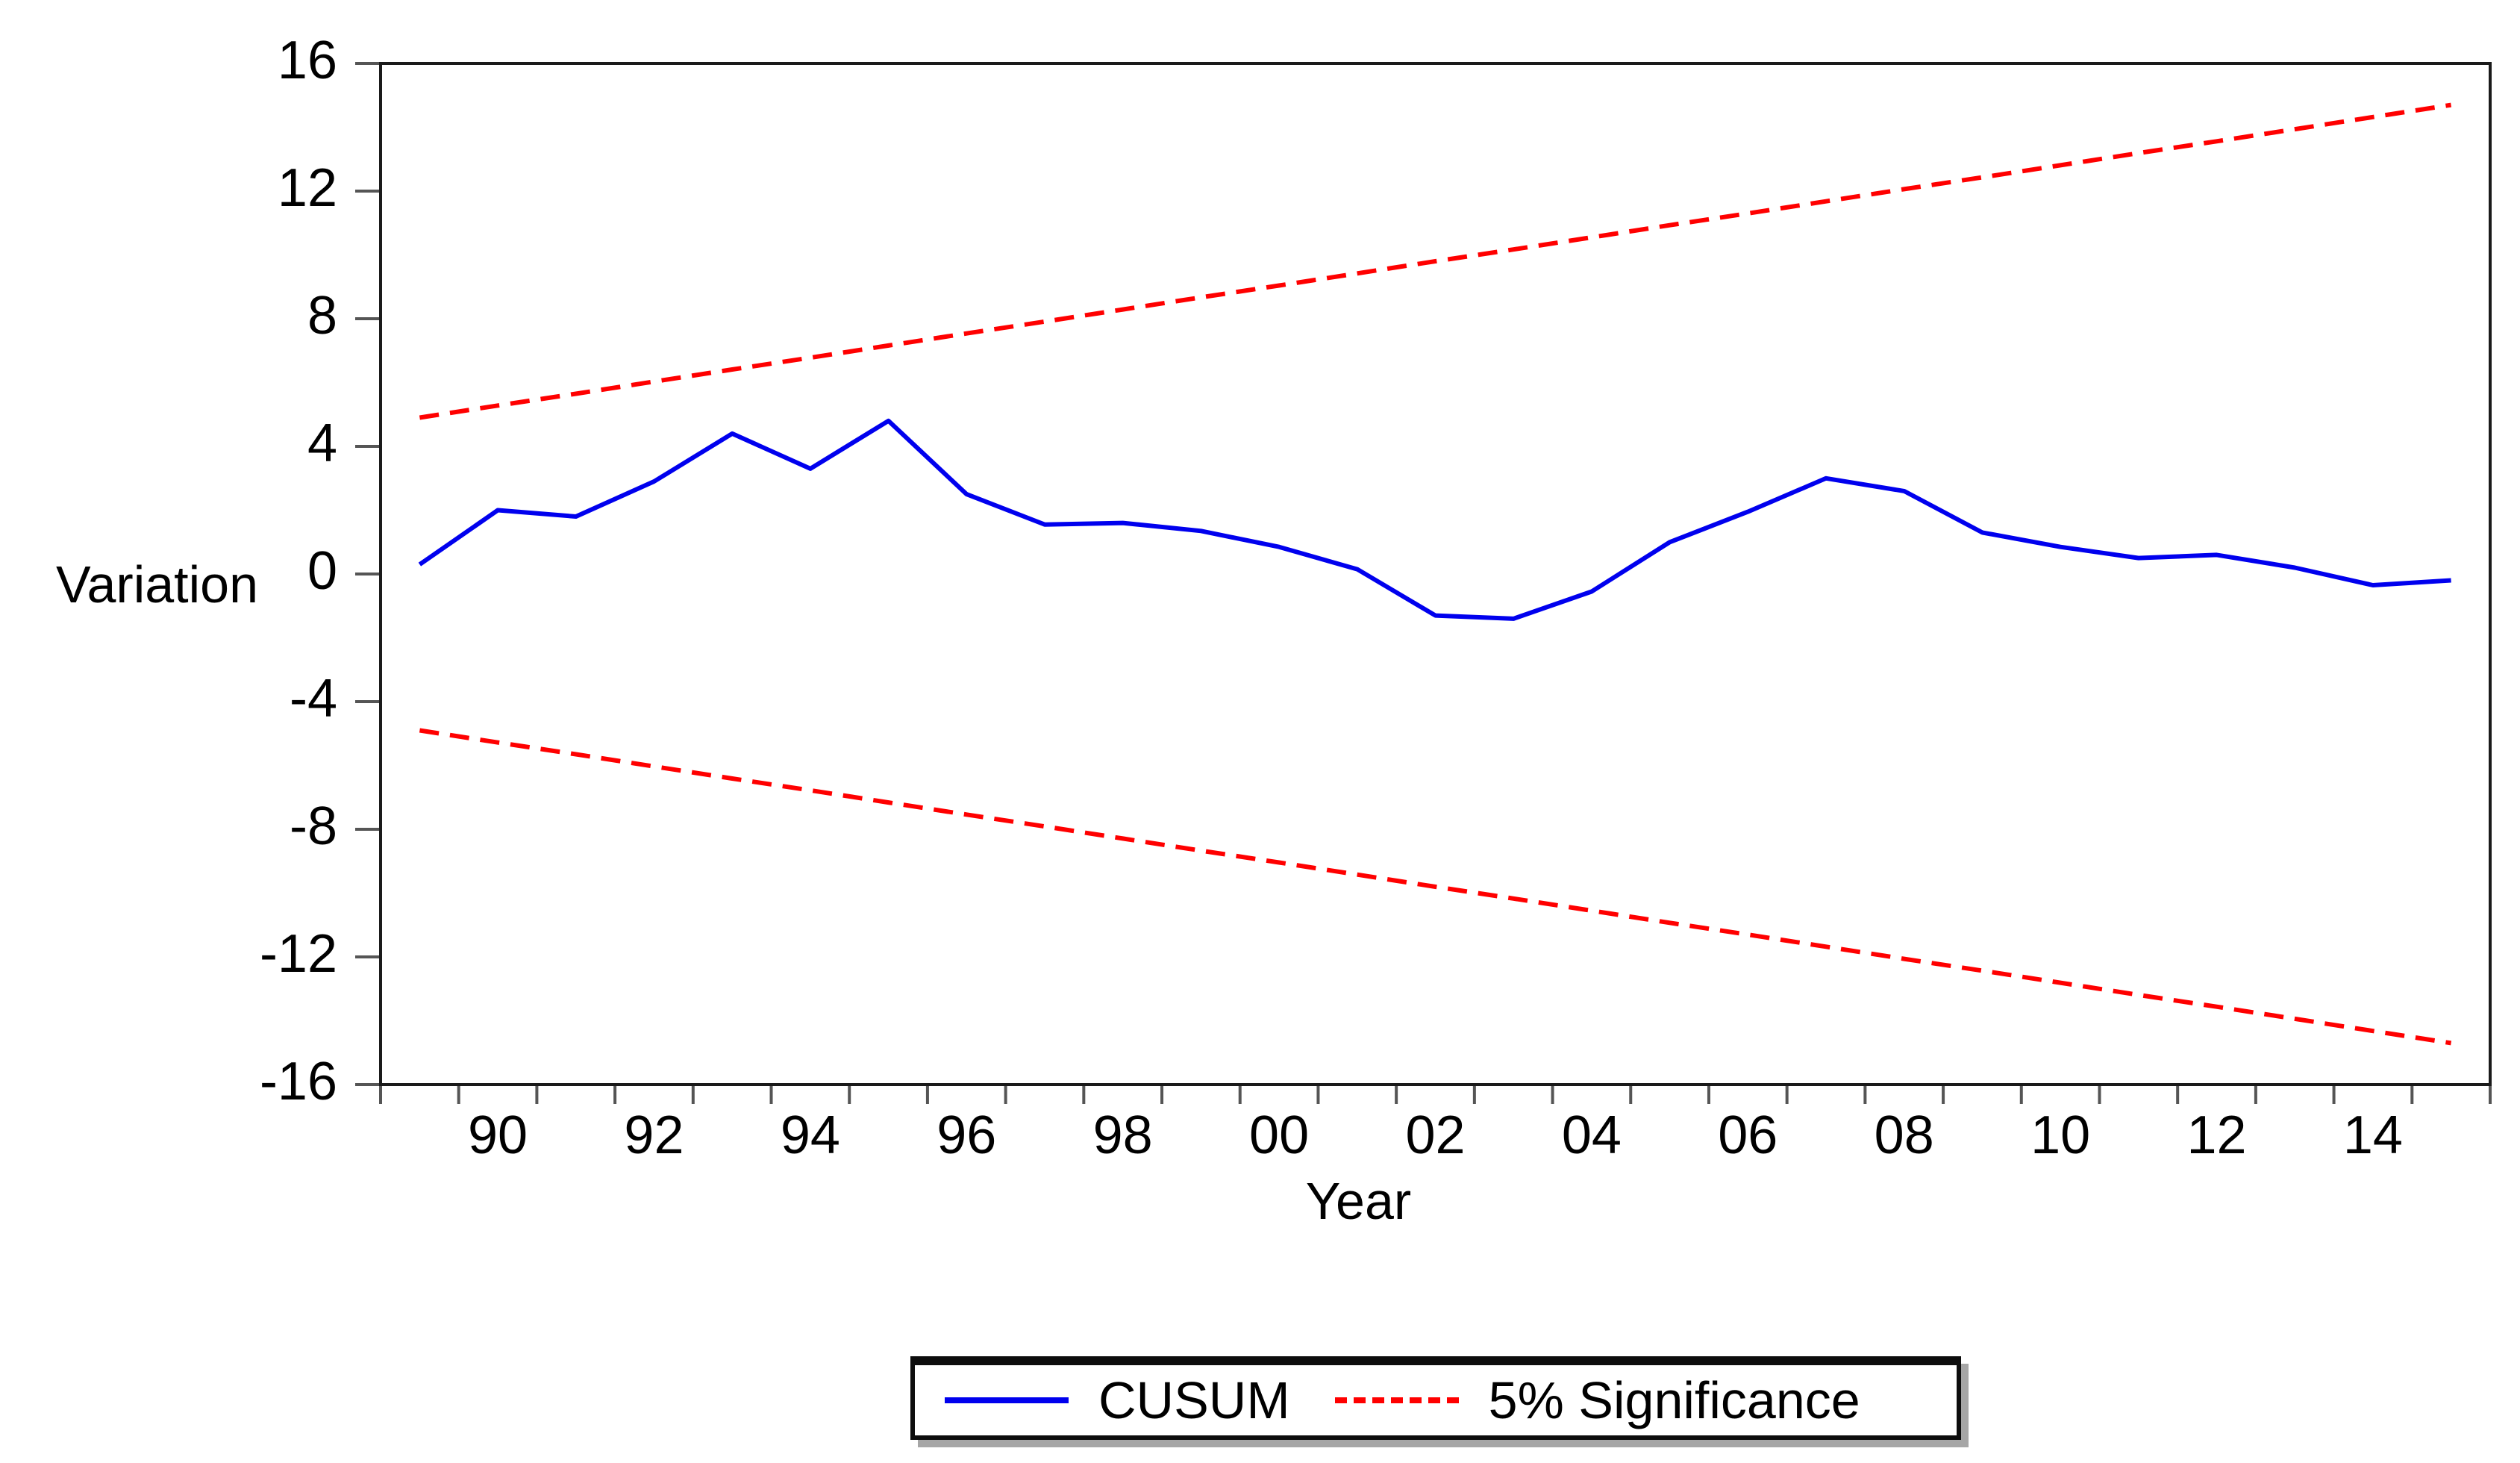 This screenshot has width=2520, height=1463. What do you see at coordinates (1007, 1400) in the screenshot?
I see `cusum-line-sample` at bounding box center [1007, 1400].